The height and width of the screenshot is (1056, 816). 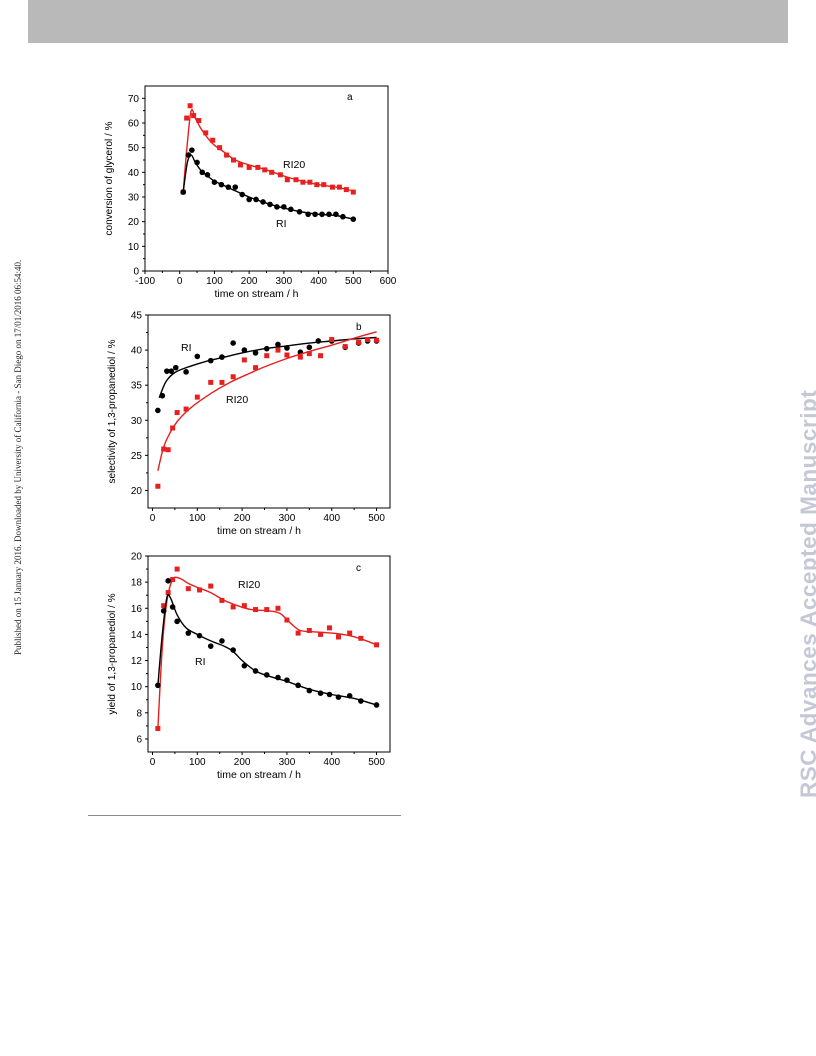 I want to click on y-tick-label: 16, so click(x=137, y=609).